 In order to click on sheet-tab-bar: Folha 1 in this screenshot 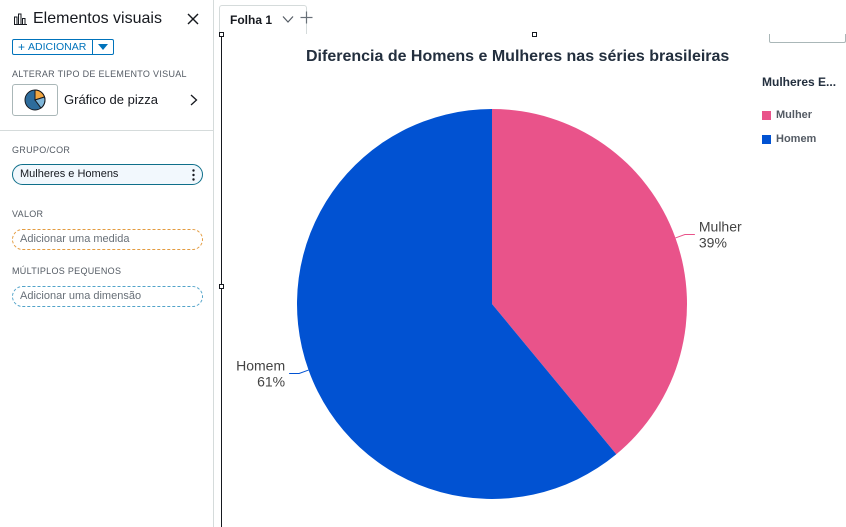, I will do `click(530, 17)`.